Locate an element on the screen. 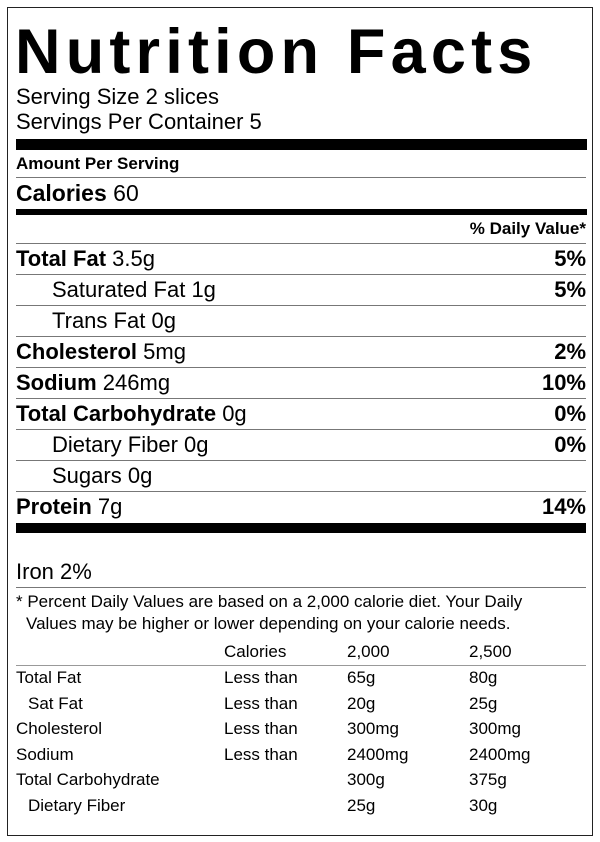  amount-per-serving: Amount Per Serving is located at coordinates (98, 163).